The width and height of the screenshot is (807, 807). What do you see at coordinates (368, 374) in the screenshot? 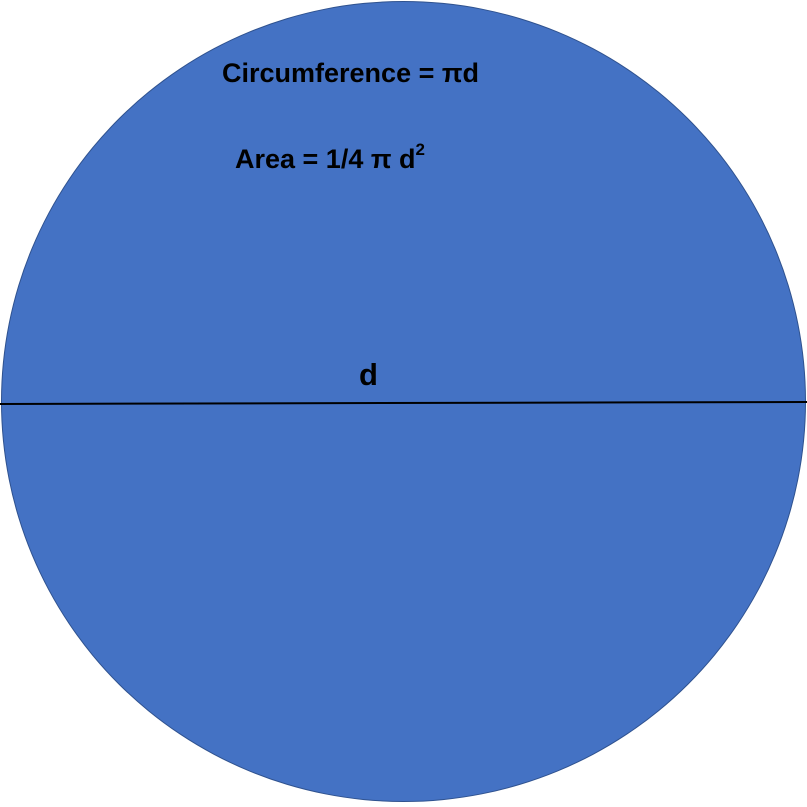
I see `diameter-label: d` at bounding box center [368, 374].